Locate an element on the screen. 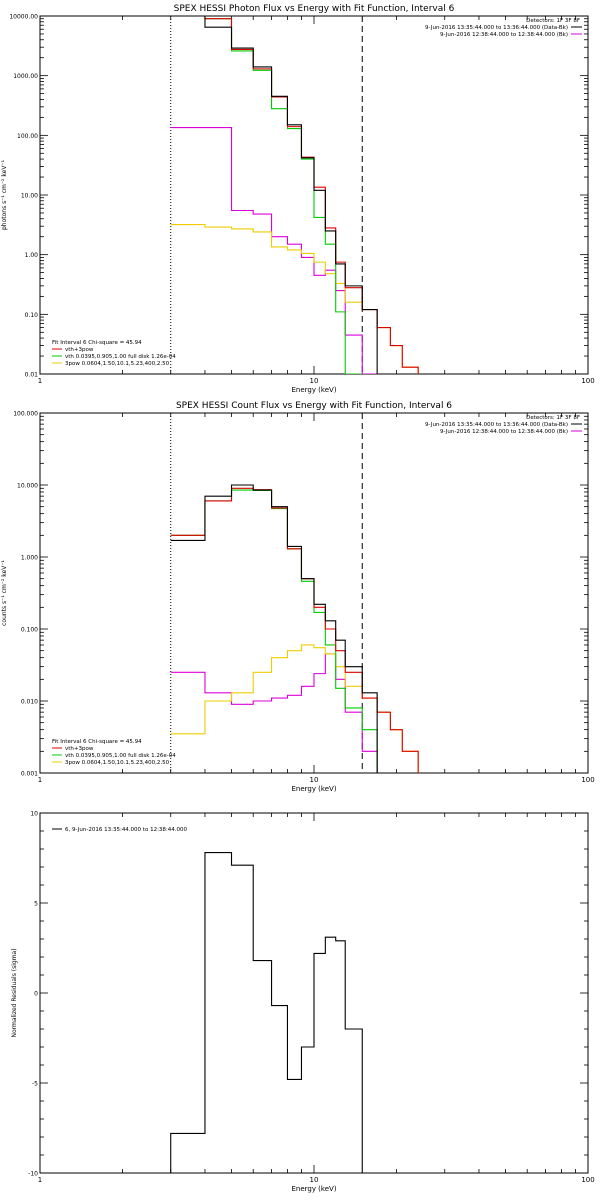 The width and height of the screenshot is (600, 1200). y-axis-label: photons s⁻¹ cm⁻² keV⁻¹ is located at coordinates (4, 194).